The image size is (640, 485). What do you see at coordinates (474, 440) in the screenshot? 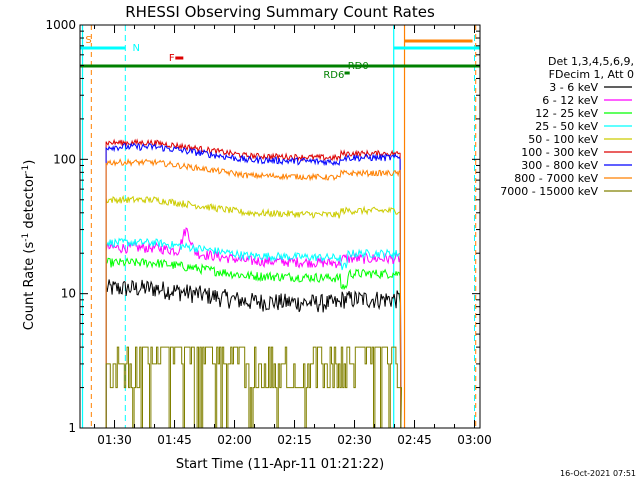
I see `x-tick-label: 03:00` at bounding box center [474, 440].